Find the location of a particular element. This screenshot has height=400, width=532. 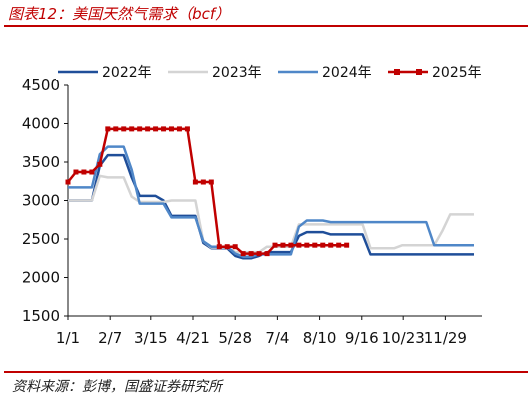

title-rule is located at coordinates (266, 26).